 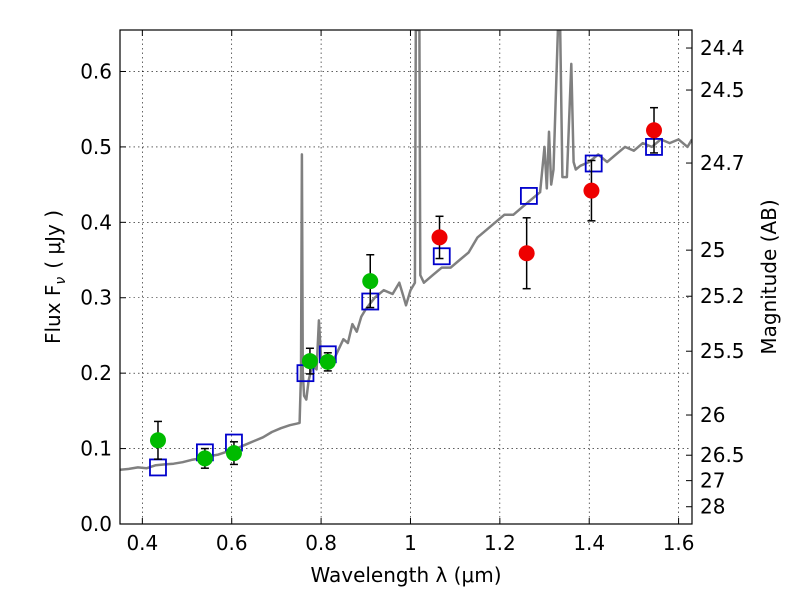 I want to click on y-tick-label: 0.0, so click(x=96, y=524).